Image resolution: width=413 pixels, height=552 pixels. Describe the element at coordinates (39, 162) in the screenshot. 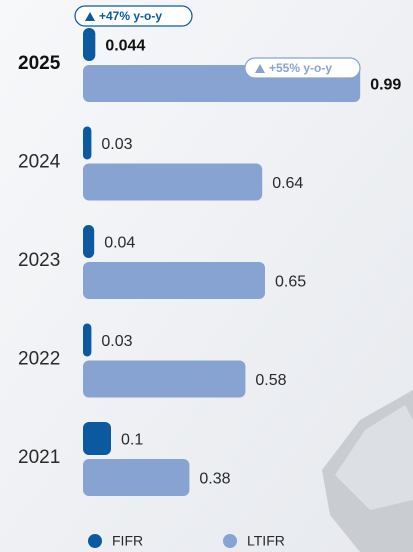

I see `year-label: 2024` at that location.